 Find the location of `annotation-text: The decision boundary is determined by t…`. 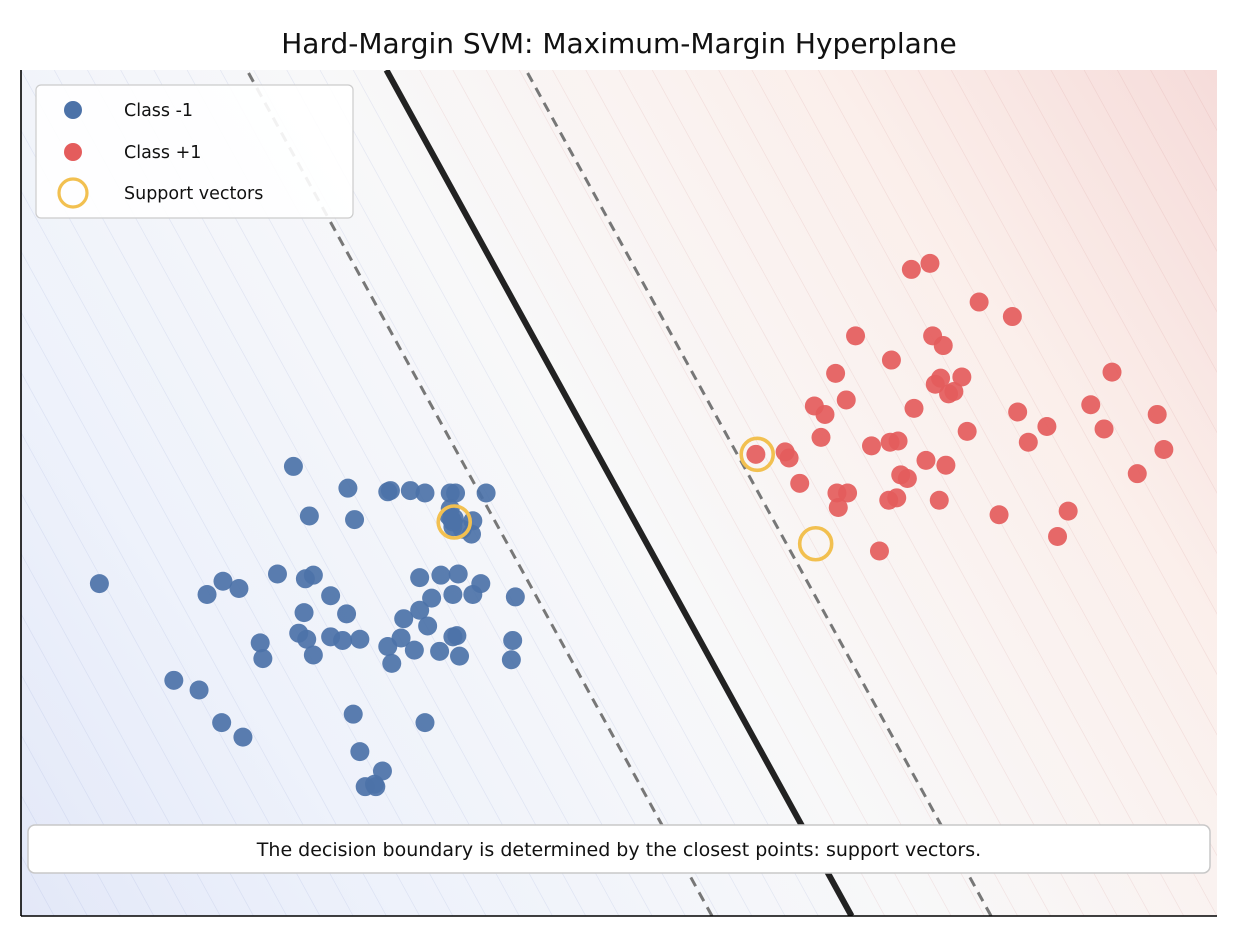

annotation-text: The decision boundary is determined by t… is located at coordinates (618, 850).